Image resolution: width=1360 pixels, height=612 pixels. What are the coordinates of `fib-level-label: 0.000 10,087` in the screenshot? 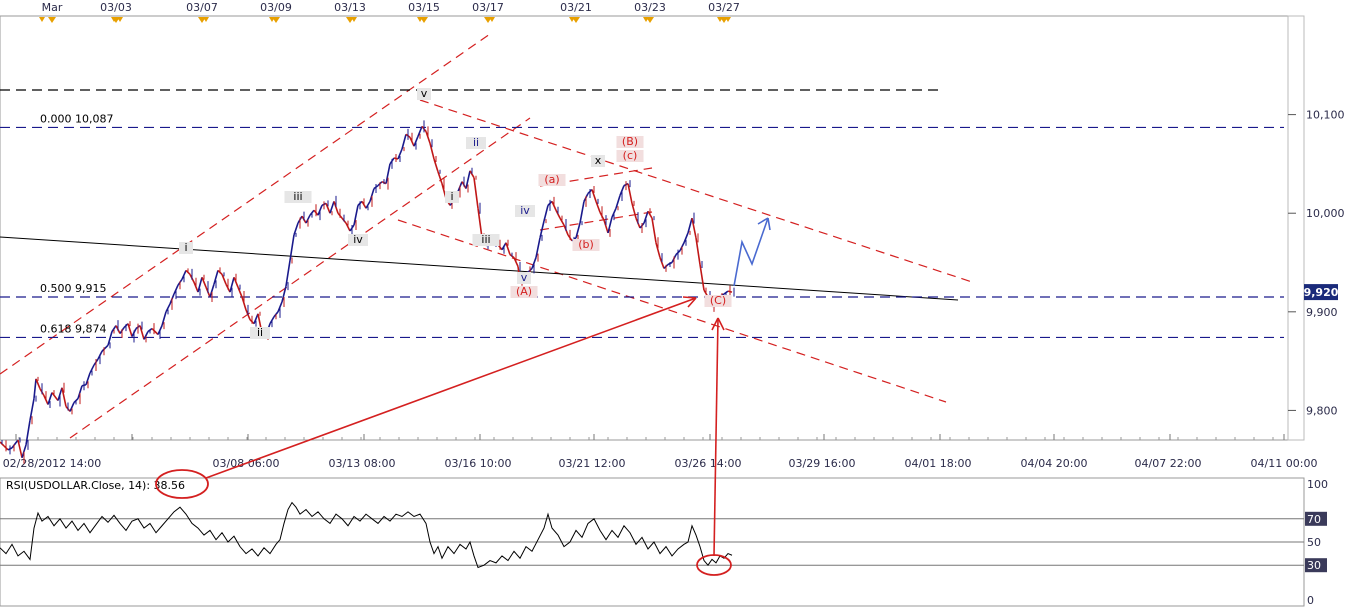 It's located at (76, 118).